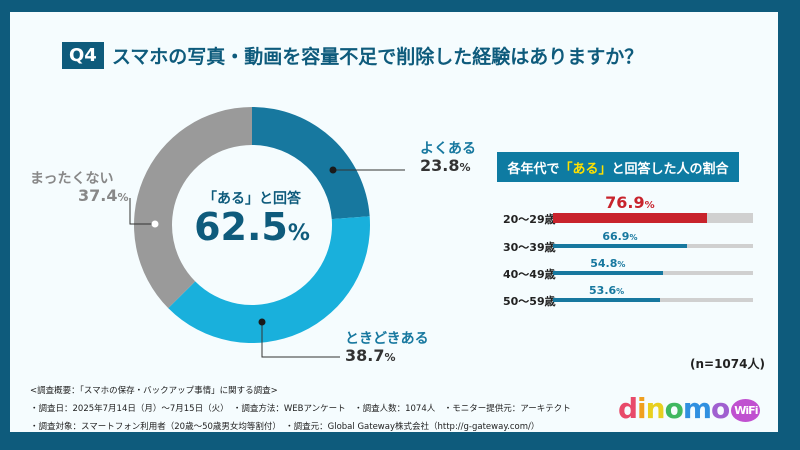 The width and height of the screenshot is (800, 450). I want to click on label-never: まったくない, so click(72, 179).